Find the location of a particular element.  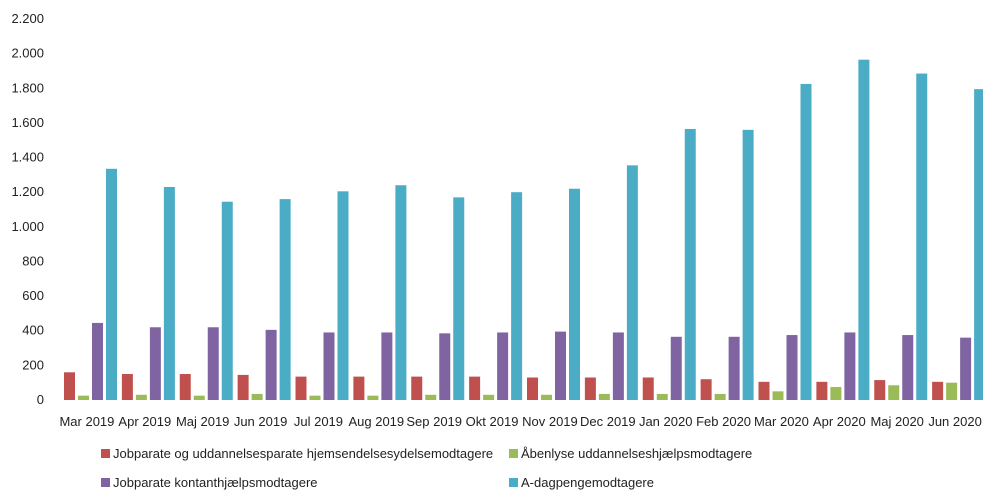

x-tick-label: Maj 2020 is located at coordinates (896, 421).